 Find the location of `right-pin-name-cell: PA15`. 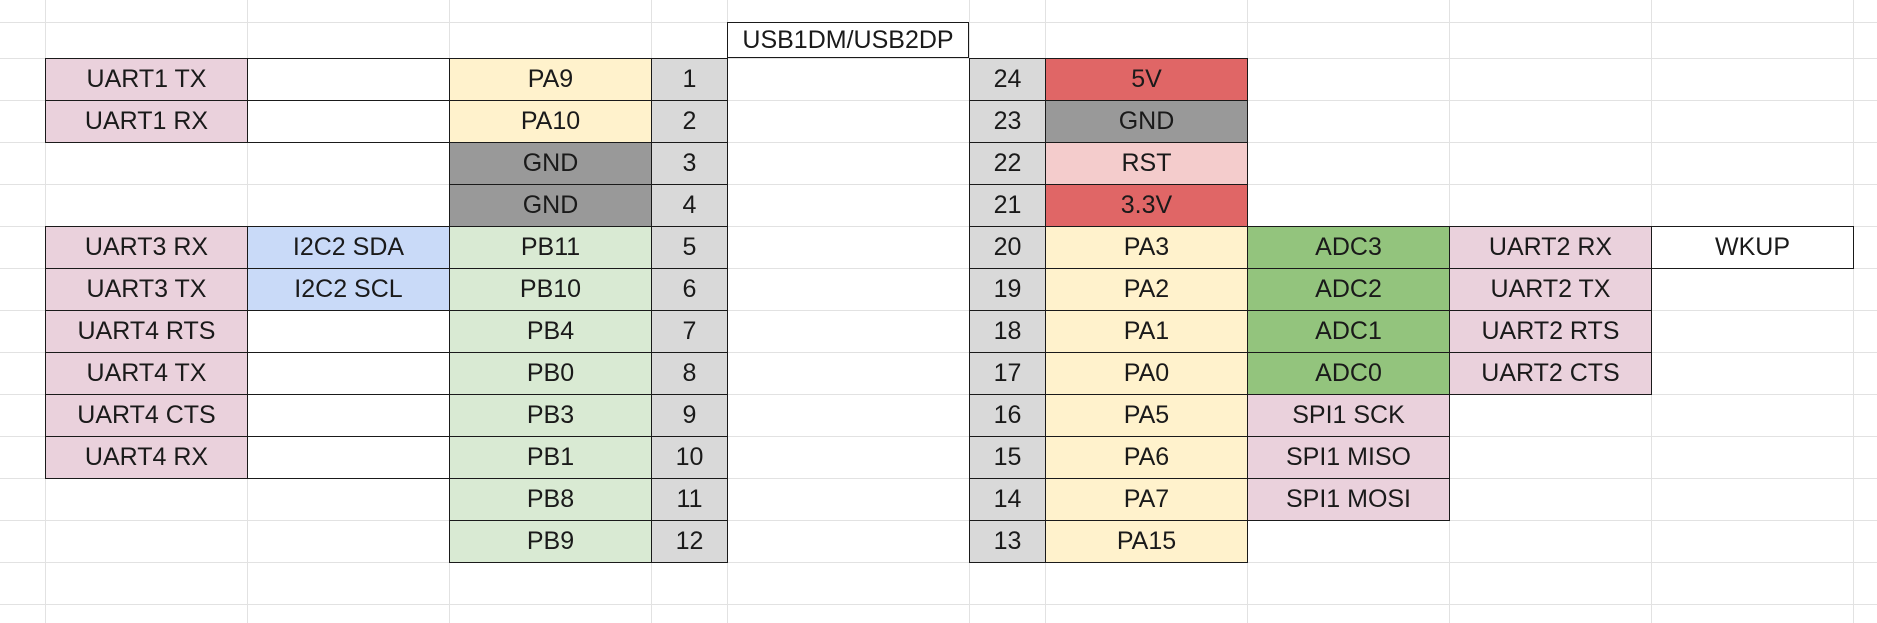

right-pin-name-cell: PA15 is located at coordinates (1146, 541).